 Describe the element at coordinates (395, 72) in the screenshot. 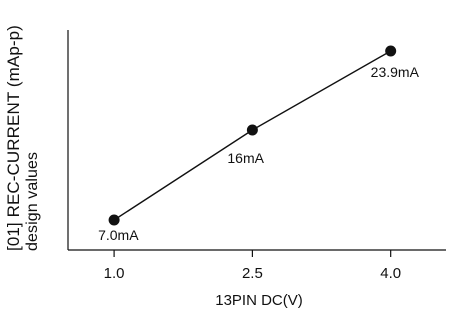

I see `data-label: 23.9mA` at that location.